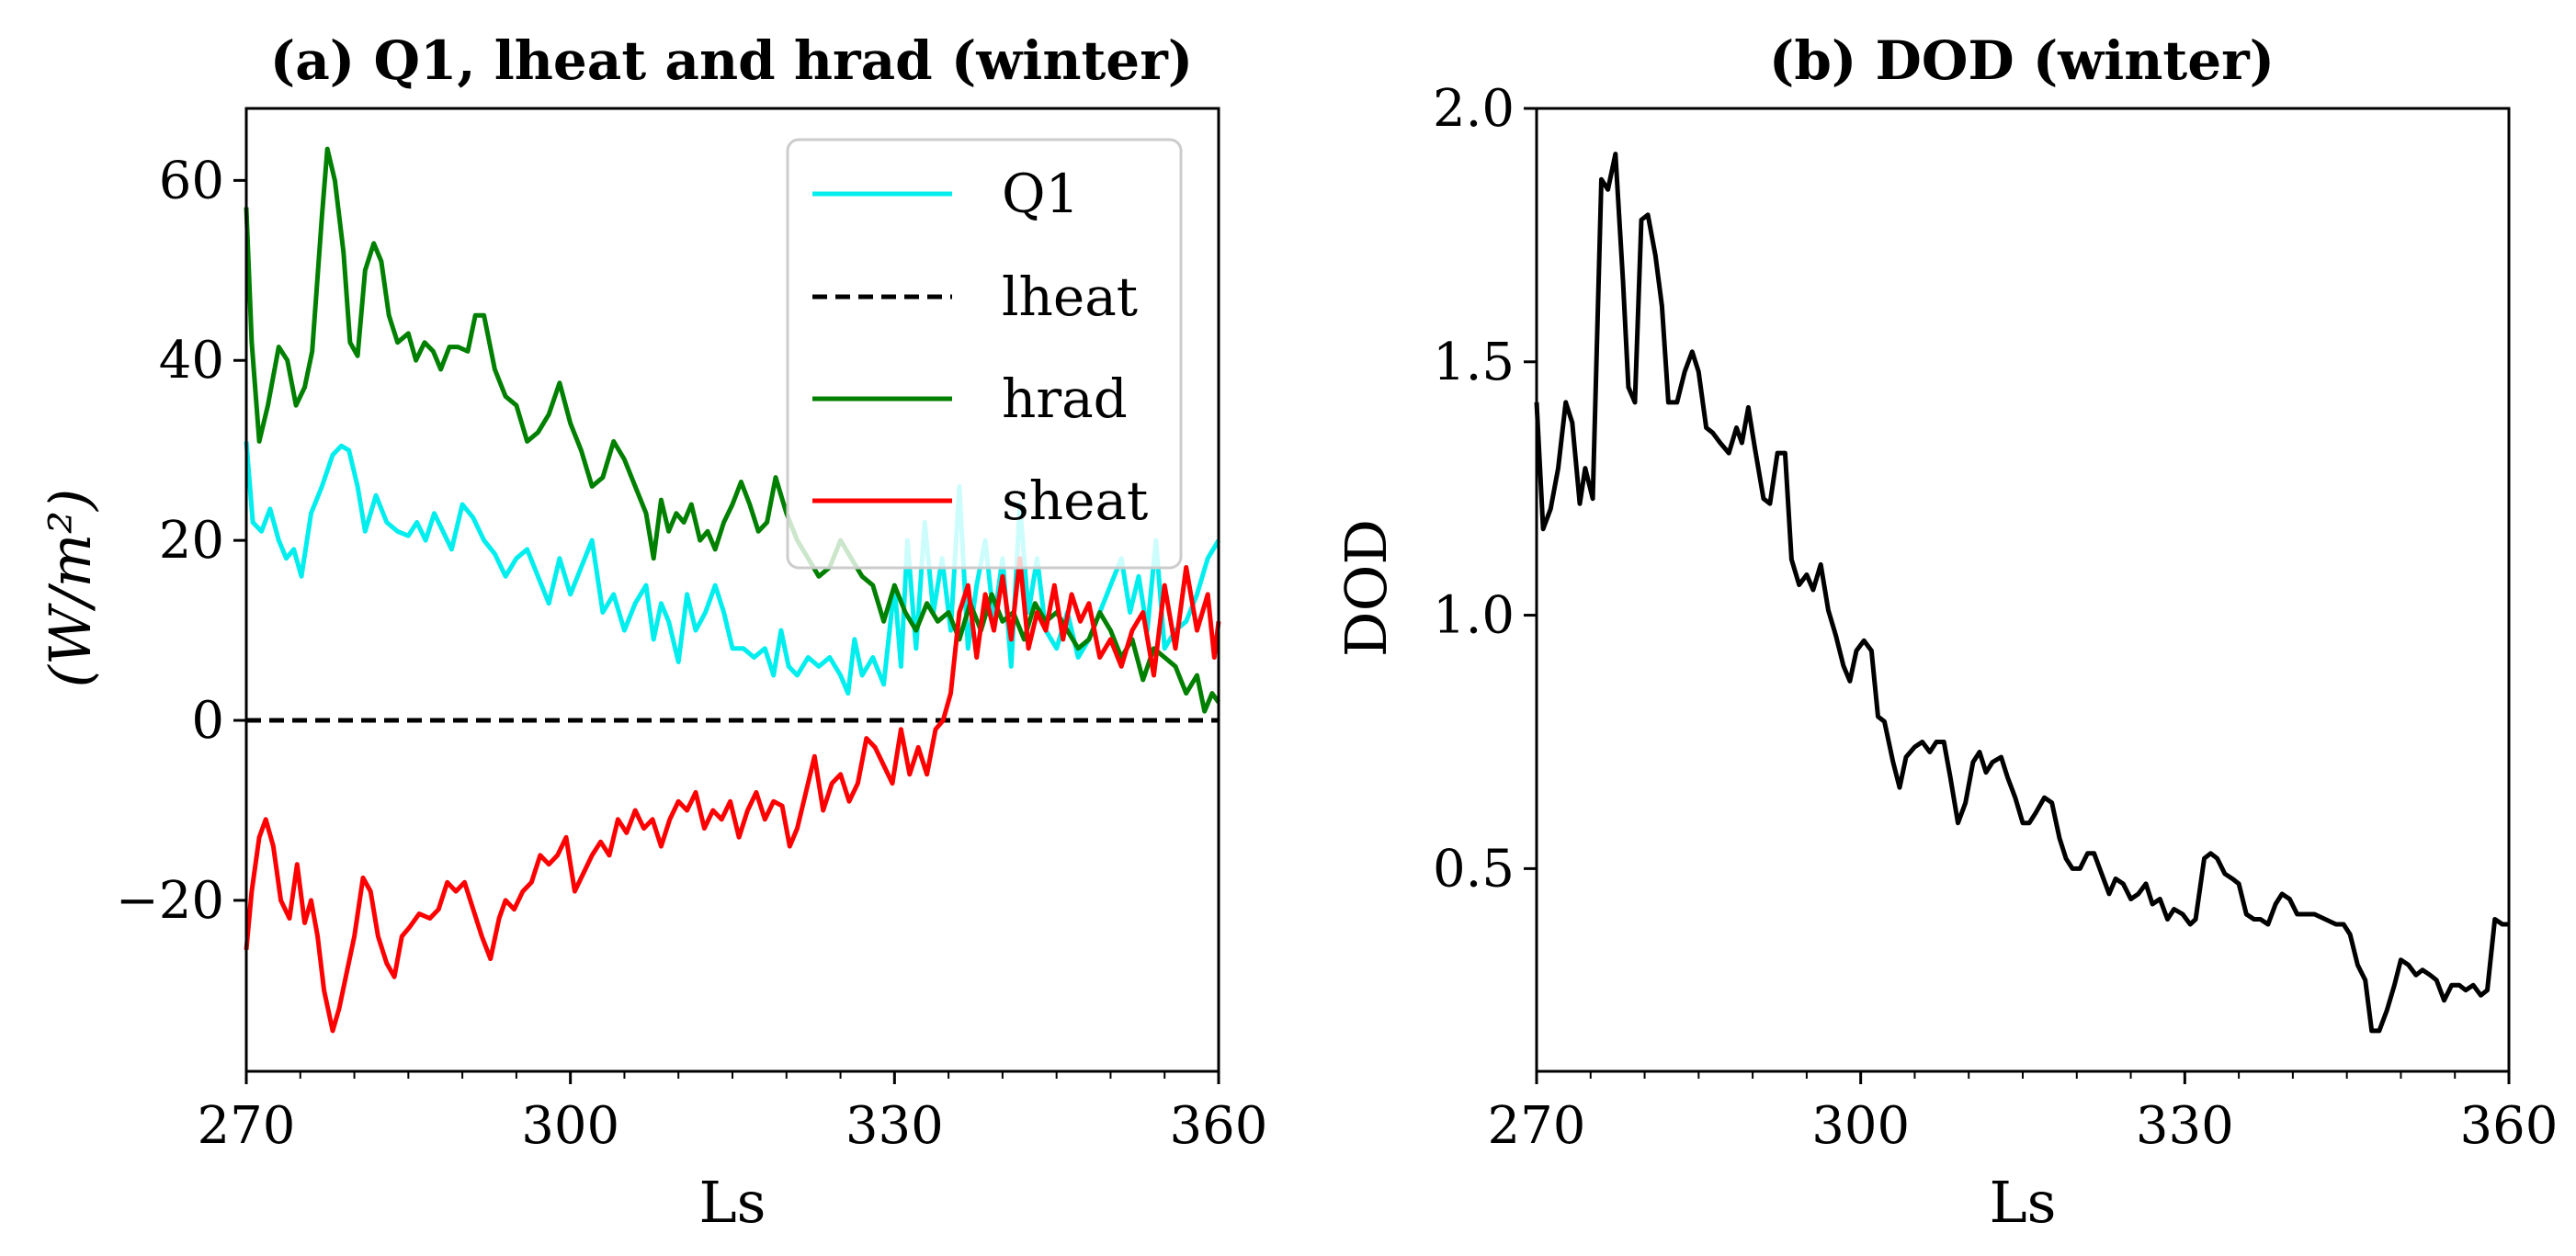  Describe the element at coordinates (1474, 869) in the screenshot. I see `y-tick-label: 0.5` at that location.